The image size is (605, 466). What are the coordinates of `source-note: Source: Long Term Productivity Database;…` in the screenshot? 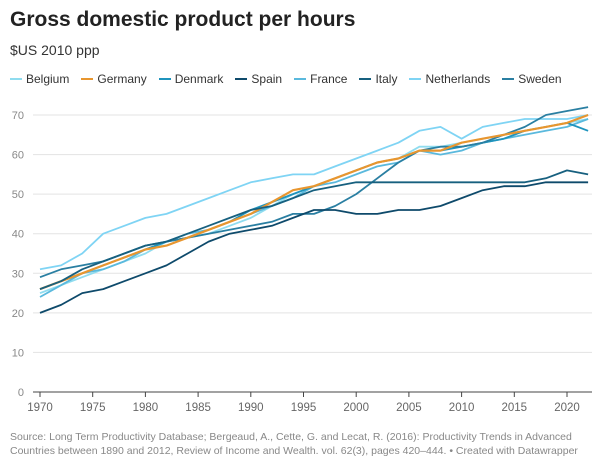 It's located at (294, 444).